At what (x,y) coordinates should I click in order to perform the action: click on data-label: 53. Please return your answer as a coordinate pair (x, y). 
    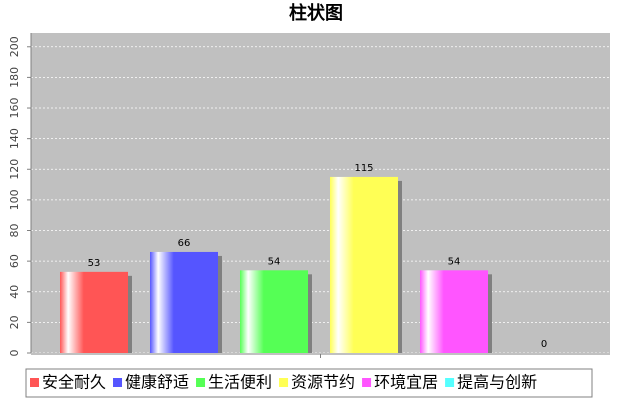
    Looking at the image, I should click on (94, 263).